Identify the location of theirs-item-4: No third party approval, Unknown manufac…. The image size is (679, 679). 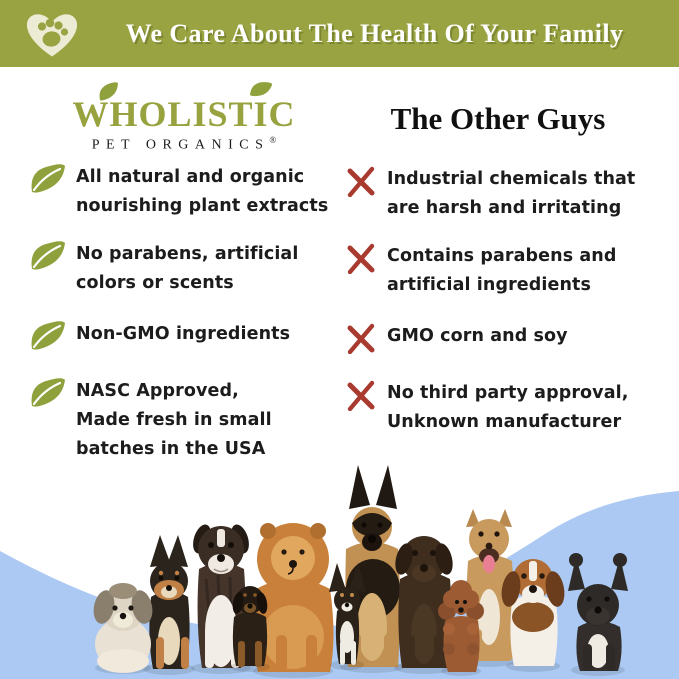
(508, 407).